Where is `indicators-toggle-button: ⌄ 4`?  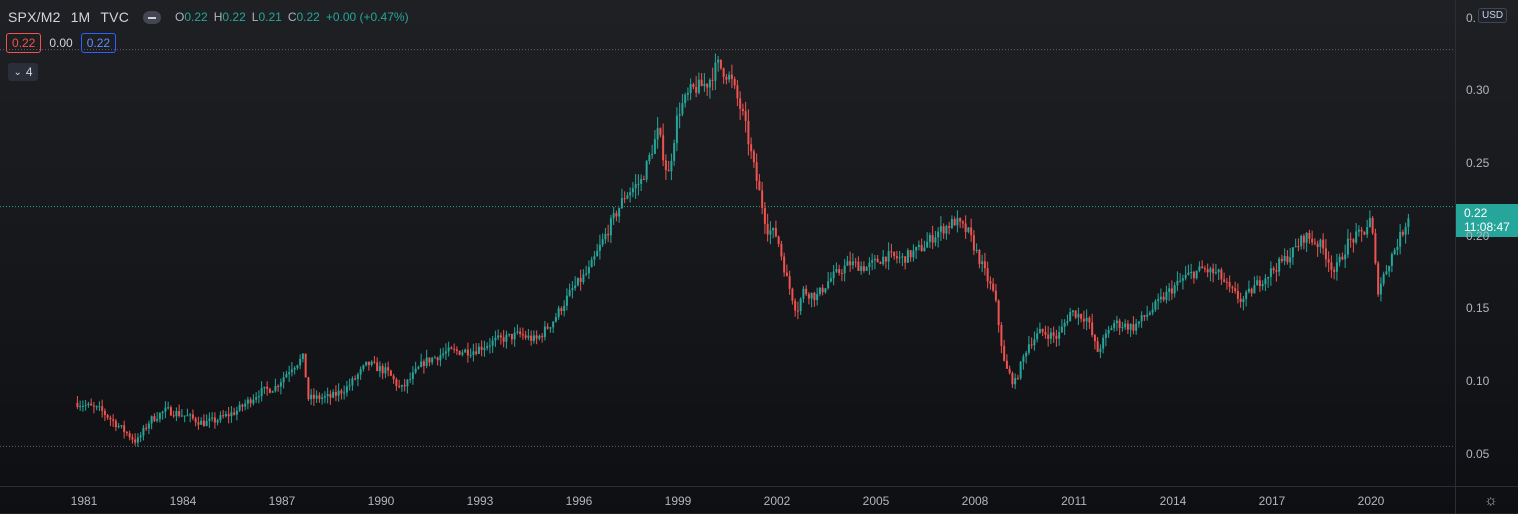 indicators-toggle-button: ⌄ 4 is located at coordinates (23, 72).